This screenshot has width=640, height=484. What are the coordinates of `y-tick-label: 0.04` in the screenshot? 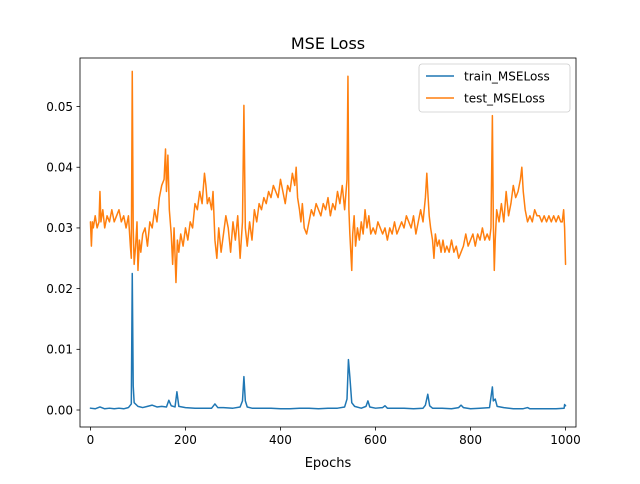 It's located at (59, 168).